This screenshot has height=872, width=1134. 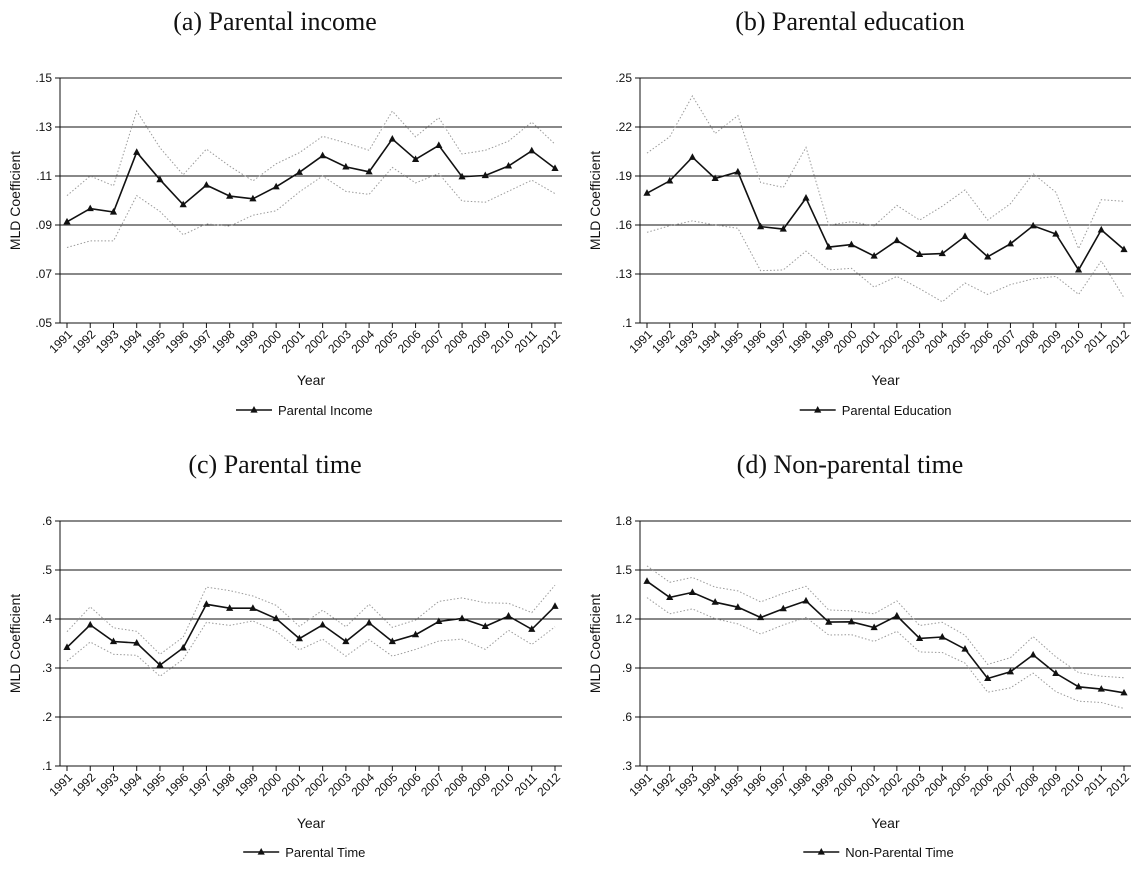 I want to click on x-tick-label: 2000, so click(x=845, y=341).